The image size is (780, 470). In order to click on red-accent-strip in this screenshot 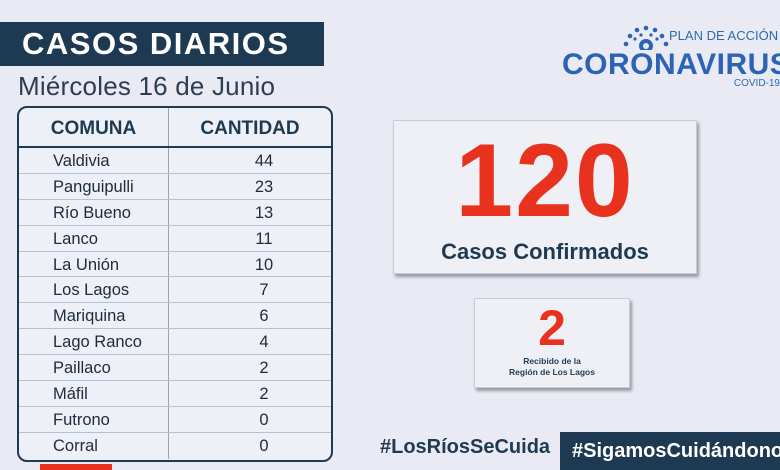, I will do `click(76, 467)`.